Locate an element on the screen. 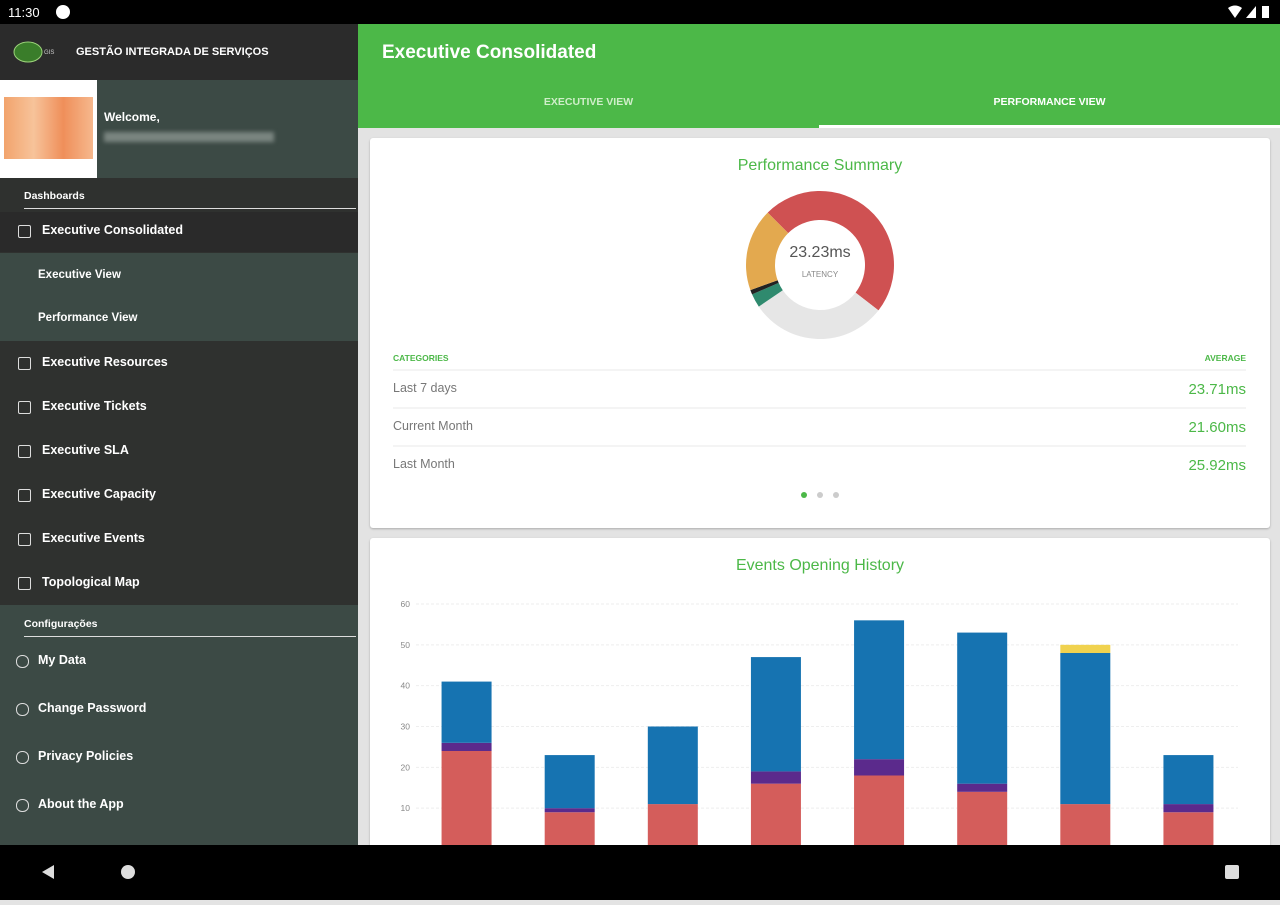  tab: EXECUTIVE VIEW is located at coordinates (588, 102).